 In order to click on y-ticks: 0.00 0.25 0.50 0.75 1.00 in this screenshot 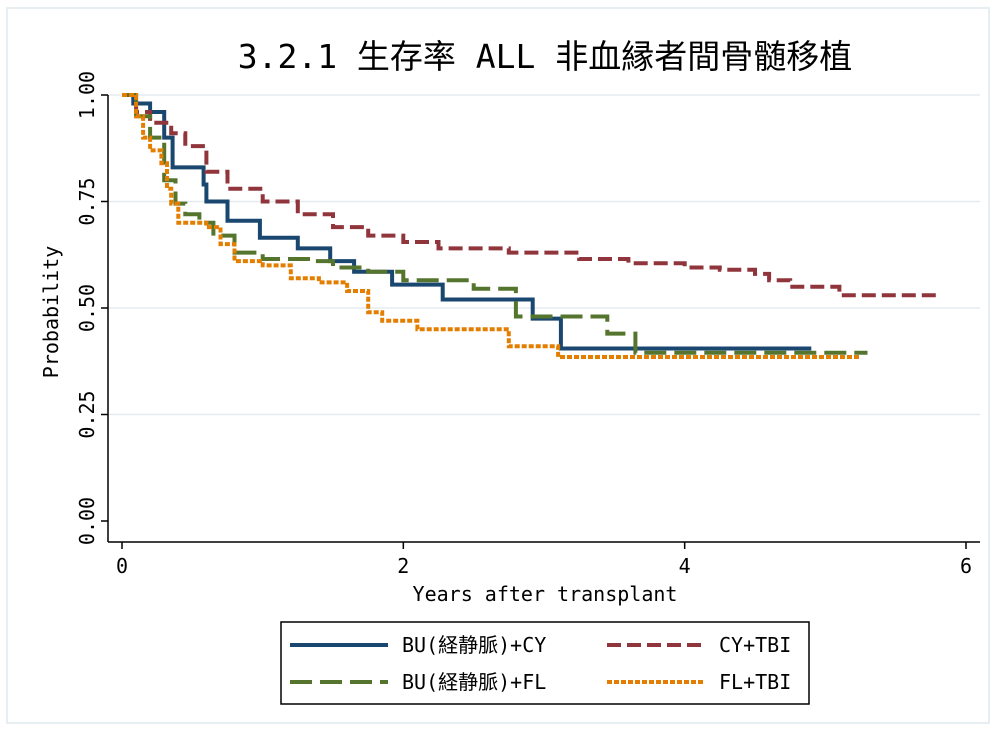, I will do `click(91, 308)`.